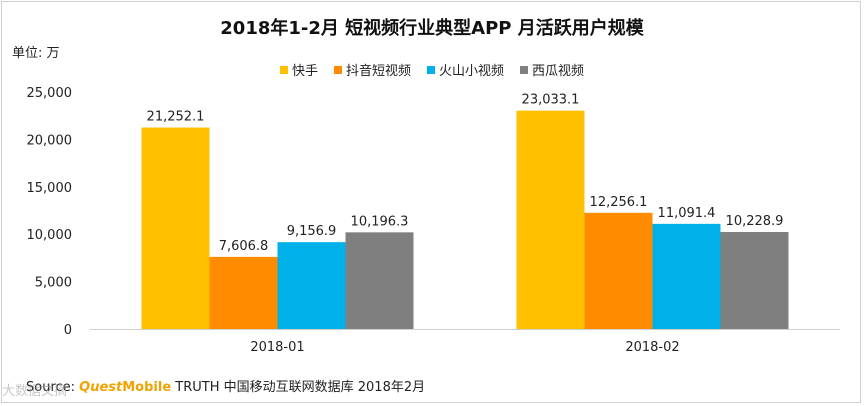 The width and height of the screenshot is (864, 406). What do you see at coordinates (312, 231) in the screenshot?
I see `data-label: 9,156.9` at bounding box center [312, 231].